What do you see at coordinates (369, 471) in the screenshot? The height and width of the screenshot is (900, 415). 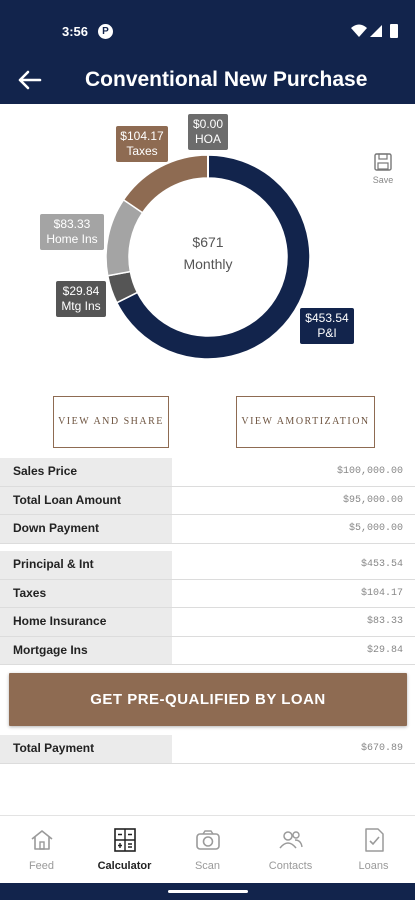 I see `row-value: $100,000.00` at bounding box center [369, 471].